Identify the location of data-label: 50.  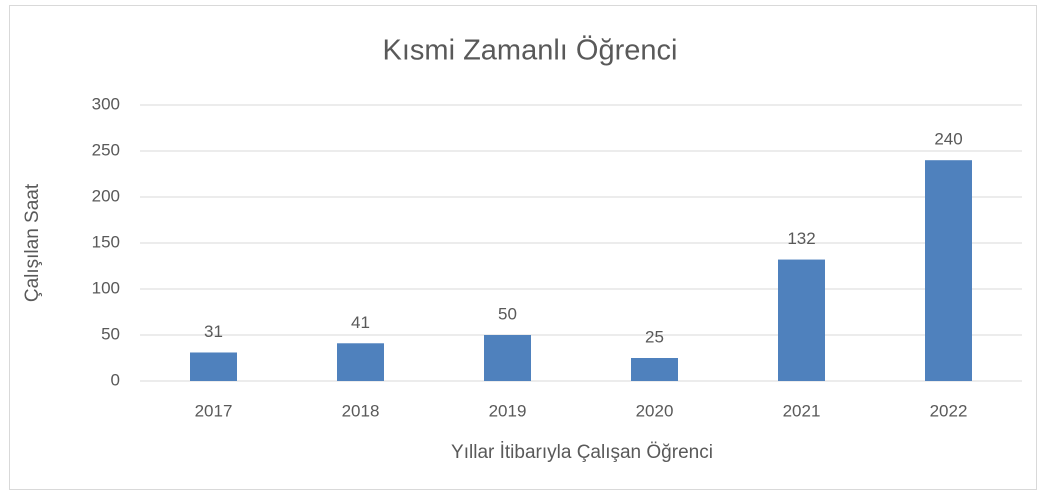
(507, 313).